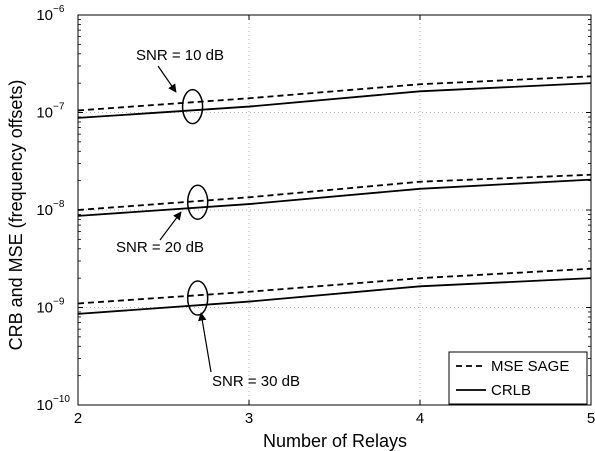 This screenshot has width=595, height=451. What do you see at coordinates (59, 9) in the screenshot?
I see `y-tick-exponent: −6` at bounding box center [59, 9].